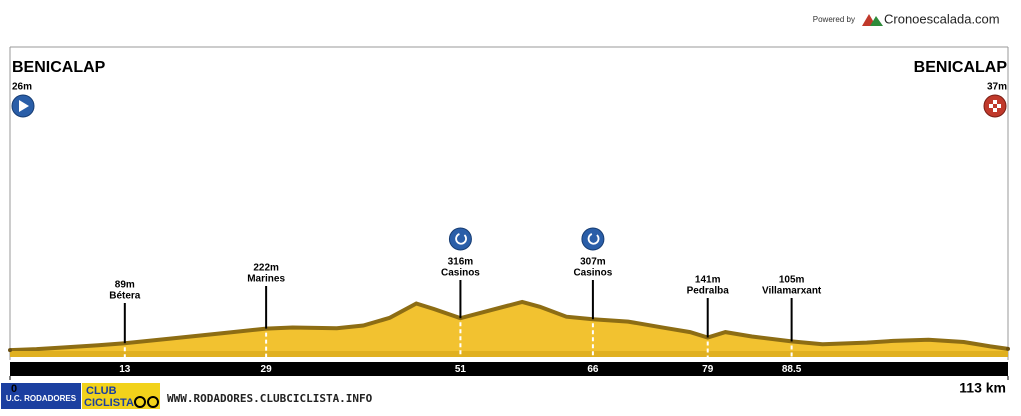 The image size is (1021, 416). What do you see at coordinates (270, 398) in the screenshot?
I see `footer-url: WWW.RODADORES.CLUBCICLISTA.INFO` at bounding box center [270, 398].